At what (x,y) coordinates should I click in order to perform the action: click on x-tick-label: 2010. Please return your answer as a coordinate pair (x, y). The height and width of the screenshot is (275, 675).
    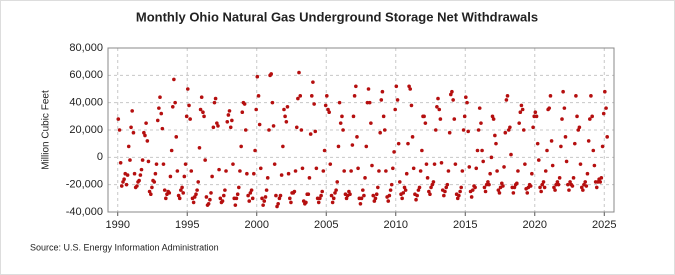
    Looking at the image, I should click on (396, 225).